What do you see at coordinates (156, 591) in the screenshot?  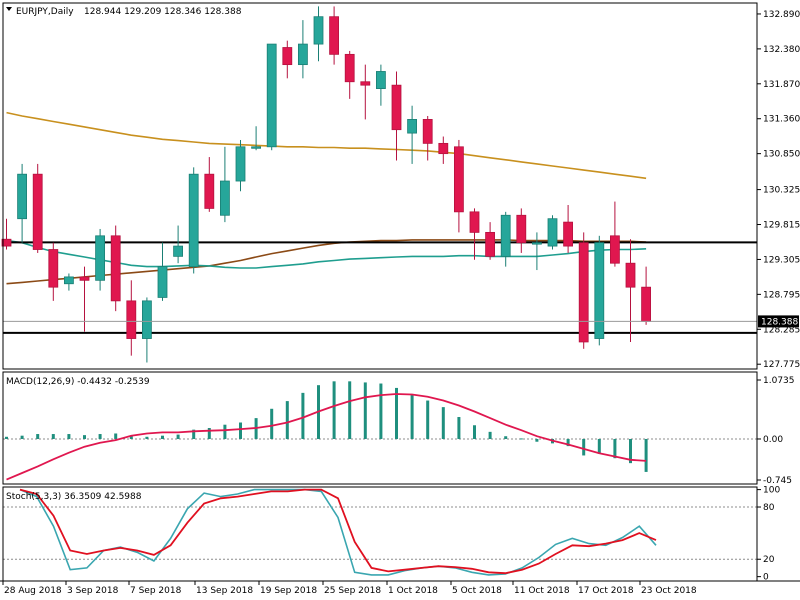 I see `date-axis-label: 7 Sep 2018` at bounding box center [156, 591].